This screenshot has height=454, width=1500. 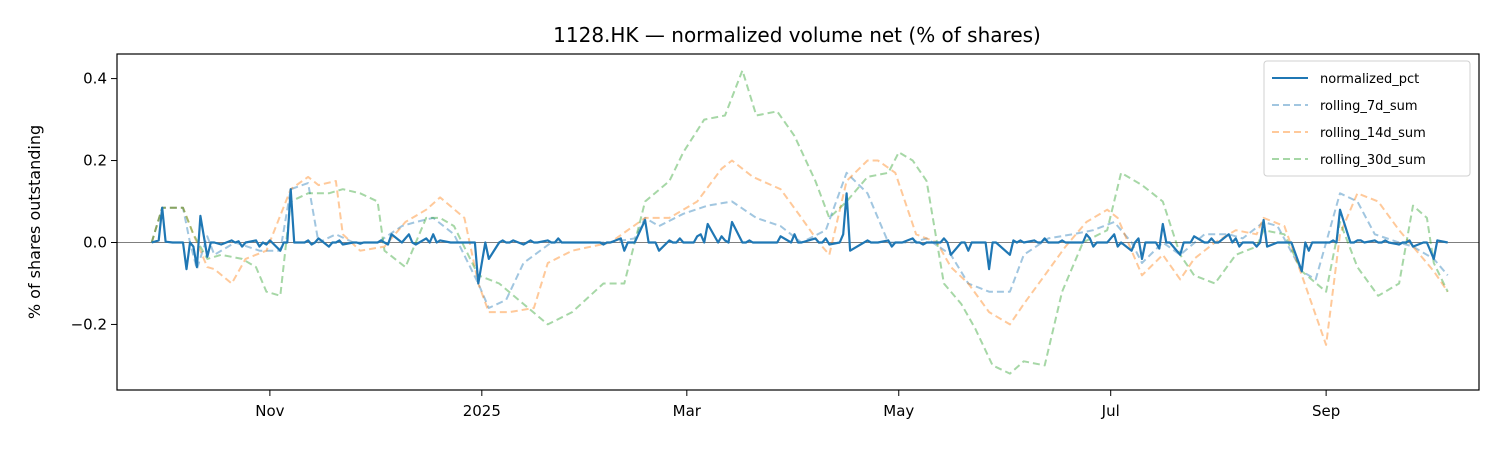 I want to click on x-axis: Nov 2025 Mar May Jul Sep, so click(x=797, y=405).